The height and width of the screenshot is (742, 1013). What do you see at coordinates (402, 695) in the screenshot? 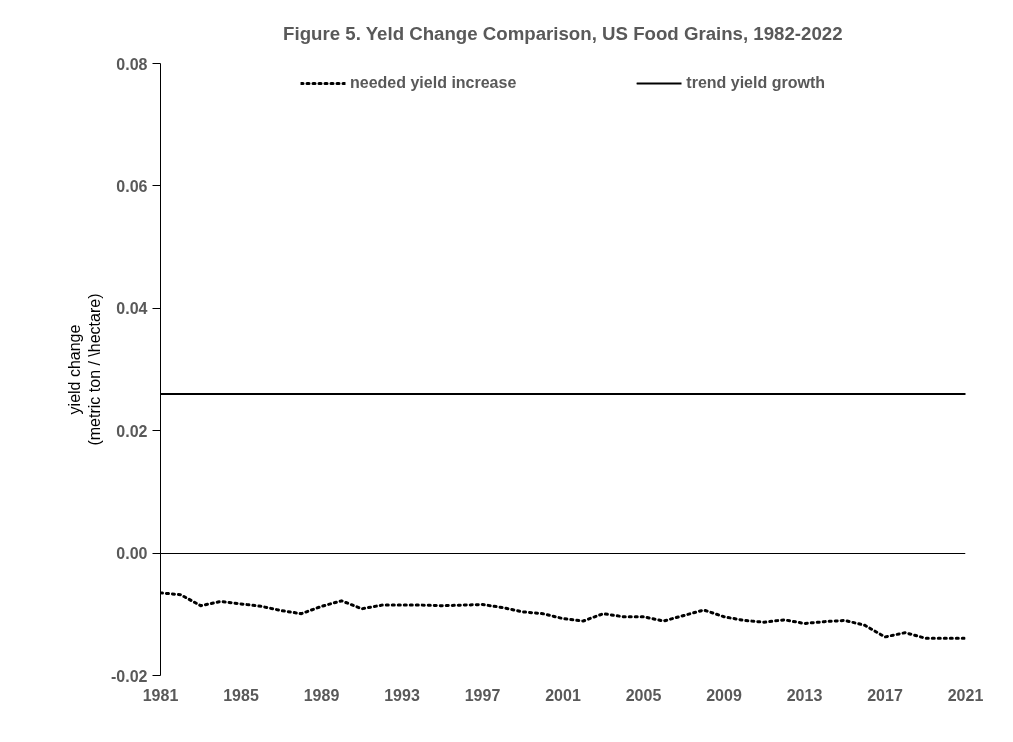
I see `x-tick-label: 1993` at bounding box center [402, 695].